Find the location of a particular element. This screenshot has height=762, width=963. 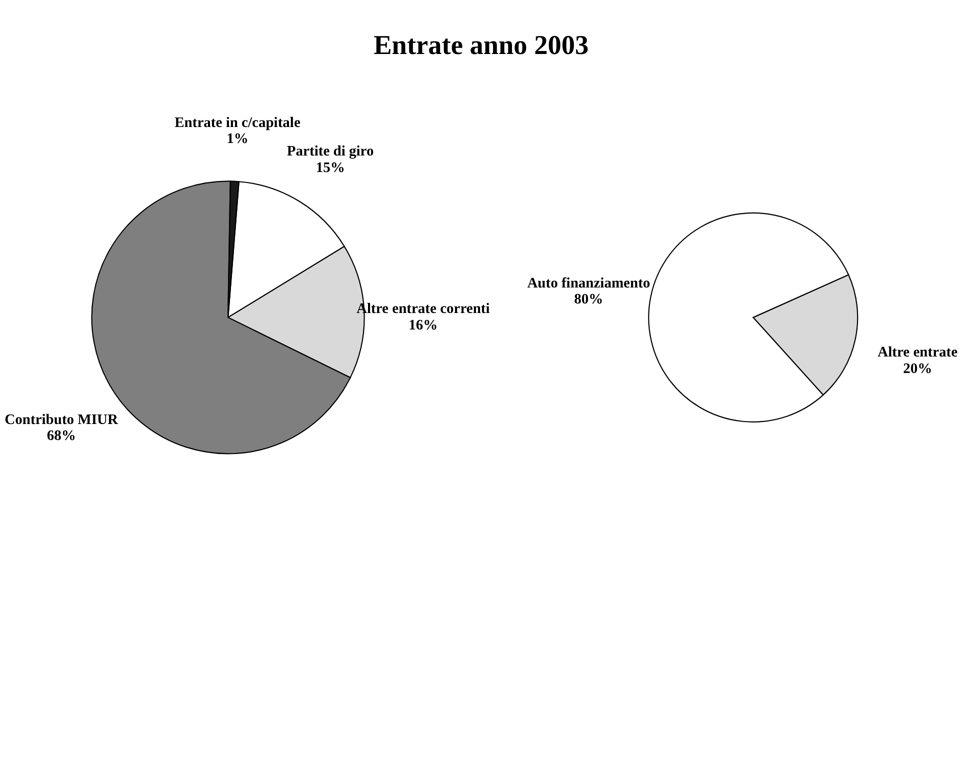

slice-label: Entrate in c/capitale is located at coordinates (237, 122).